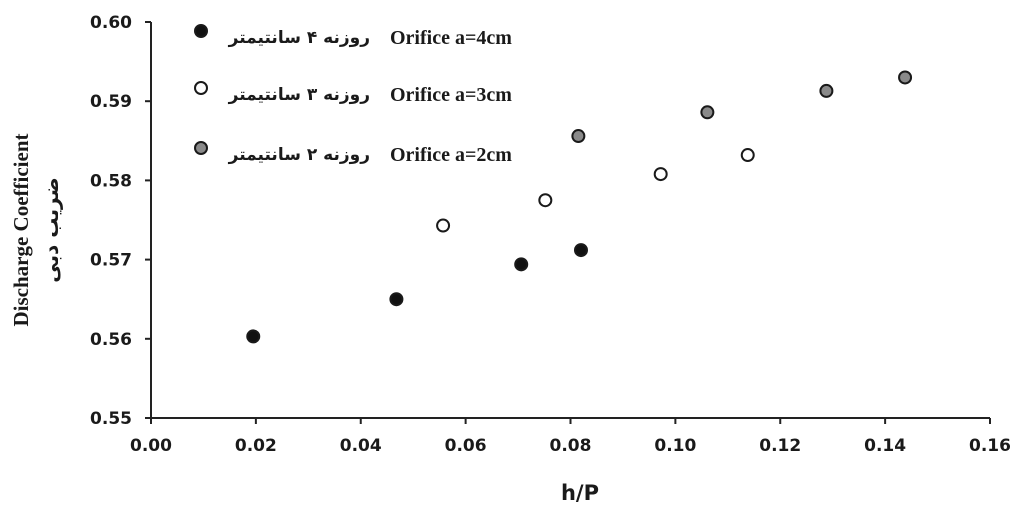  I want to click on legend-label: Orifice a=4cm, so click(451, 38).